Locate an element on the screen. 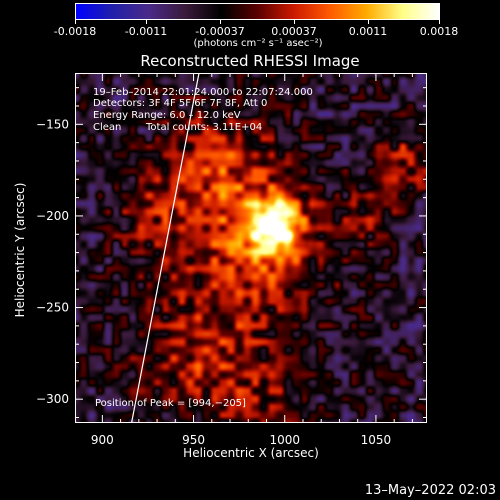  y-tick-label: −200 is located at coordinates (52, 216).